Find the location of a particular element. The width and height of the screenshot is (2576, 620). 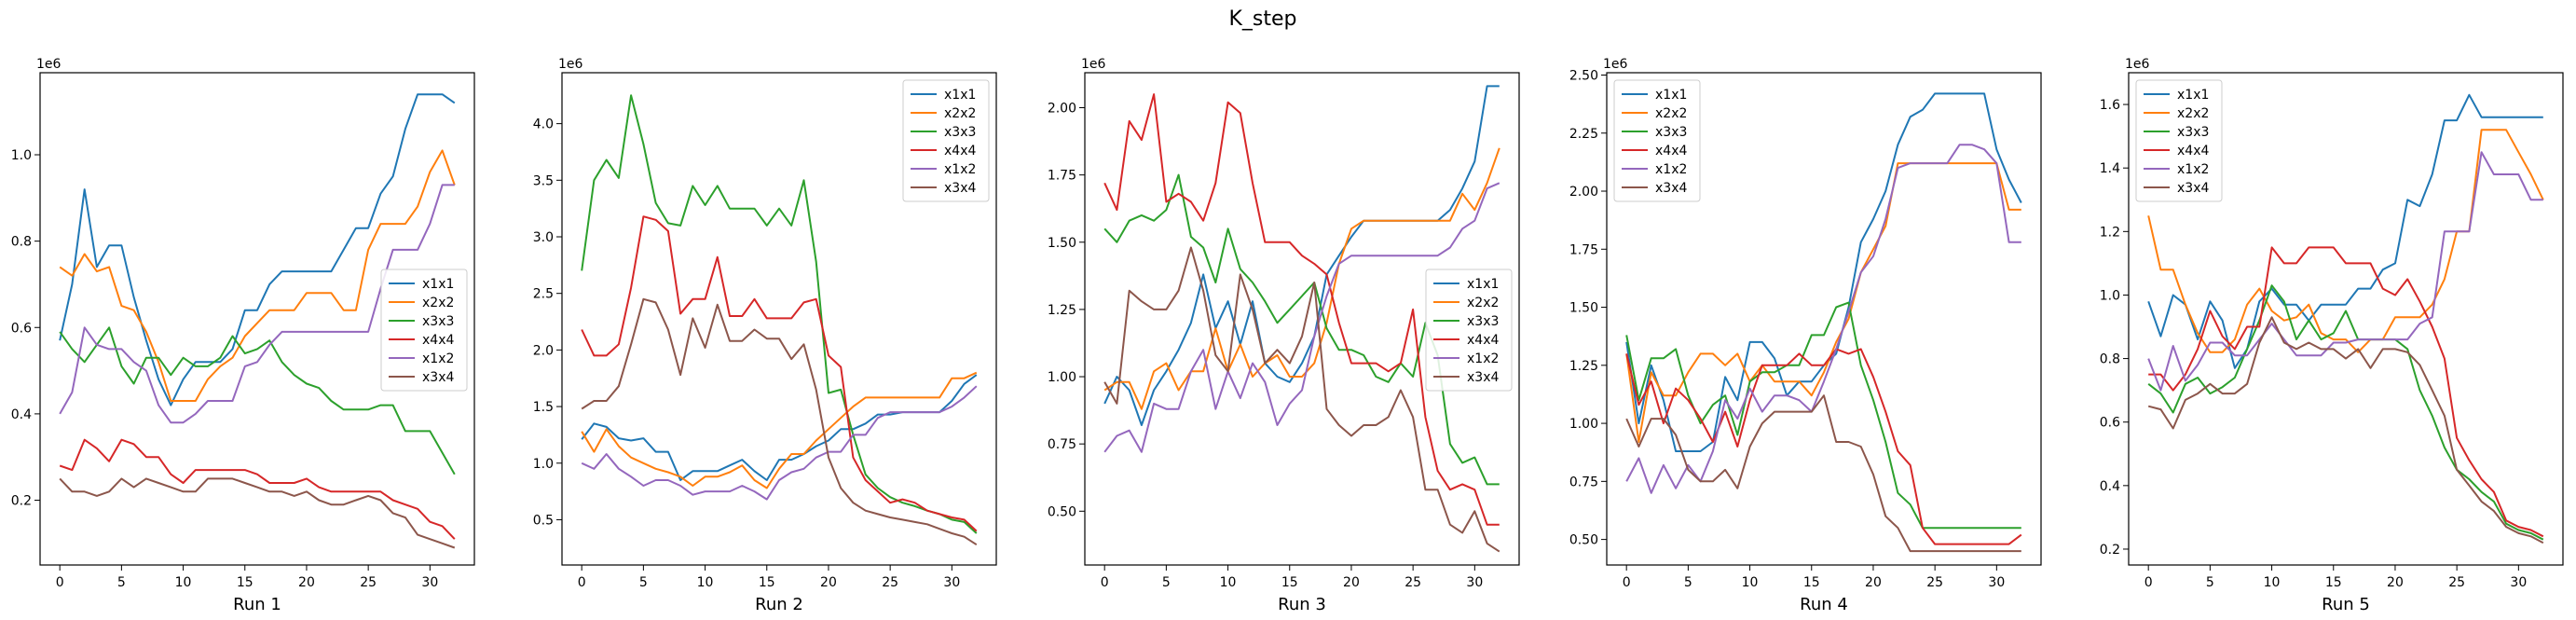

series-line-x1x1 is located at coordinates (257, 249).